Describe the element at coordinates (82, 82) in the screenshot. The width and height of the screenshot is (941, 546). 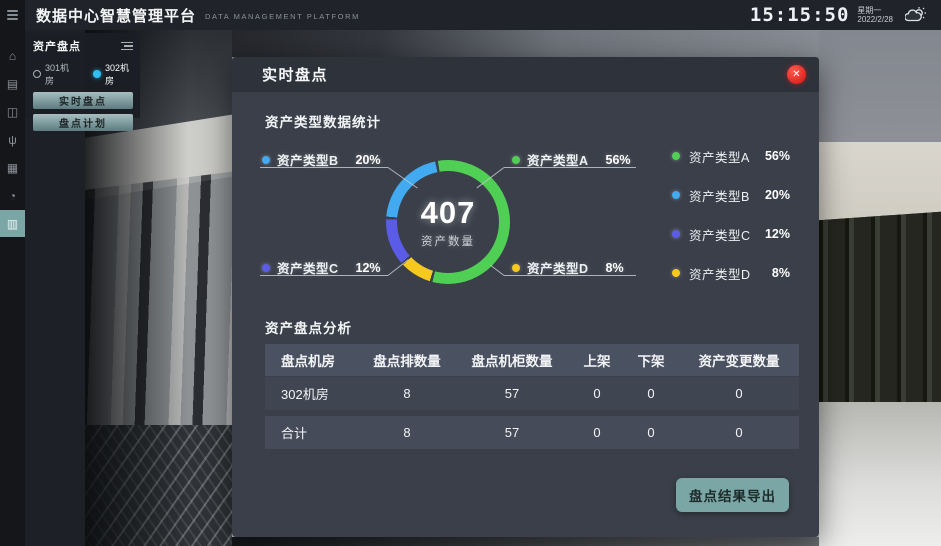
I see `asset-inventory-panel: 资产盘点 301机房 302机房 实时盘点 盘点计划` at that location.